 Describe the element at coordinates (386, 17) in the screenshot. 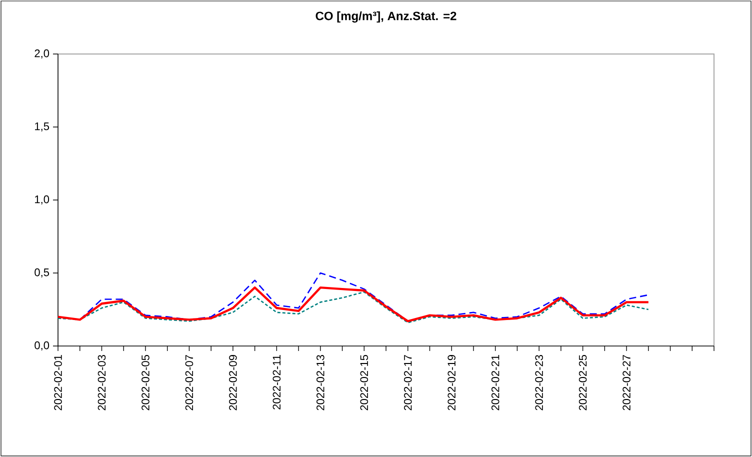

I see `chart-title: CO [mg/m³], Anz.Stat. =2` at that location.